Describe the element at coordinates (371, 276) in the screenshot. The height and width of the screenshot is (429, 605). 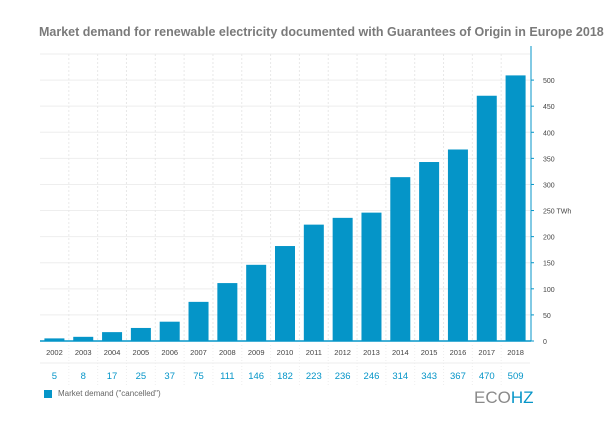
I see `bar-2013` at that location.